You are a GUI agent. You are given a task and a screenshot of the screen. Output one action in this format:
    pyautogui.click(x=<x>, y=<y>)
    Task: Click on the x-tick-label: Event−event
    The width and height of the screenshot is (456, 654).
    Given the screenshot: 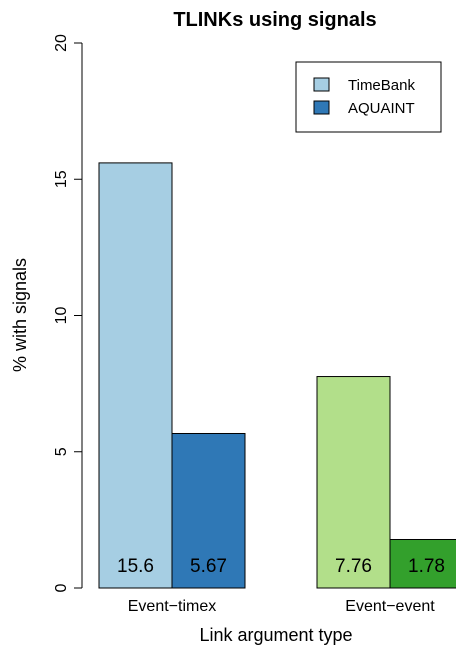 What is the action you would take?
    pyautogui.click(x=390, y=606)
    